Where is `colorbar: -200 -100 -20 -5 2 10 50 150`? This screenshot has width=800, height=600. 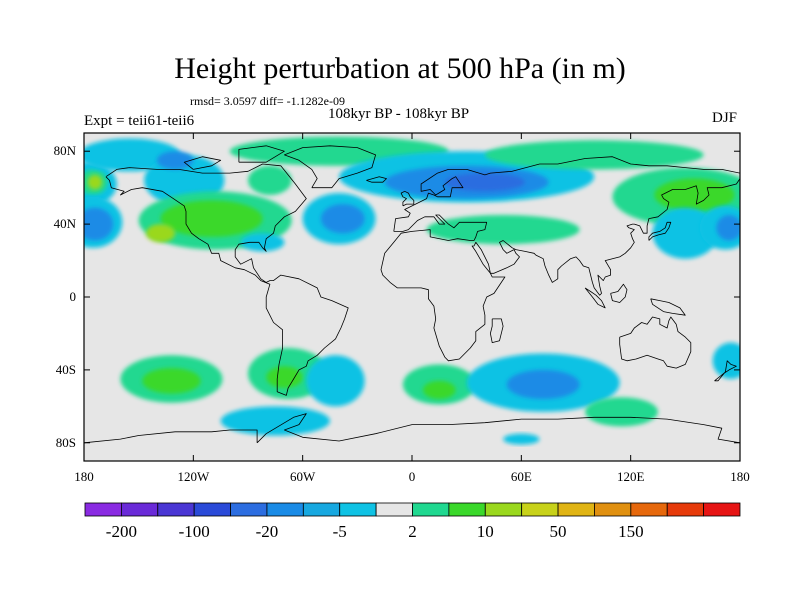
colorbar: -200 -100 -20 -5 2 10 50 150 is located at coordinates (412, 521).